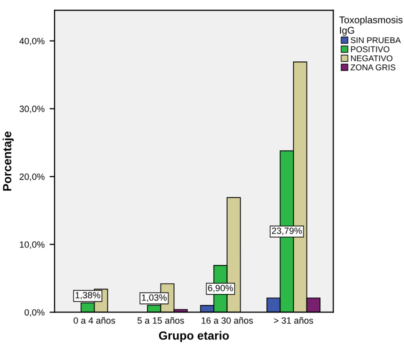  What do you see at coordinates (161, 320) in the screenshot?
I see `x-tick-label: 5 a 15 años` at bounding box center [161, 320].